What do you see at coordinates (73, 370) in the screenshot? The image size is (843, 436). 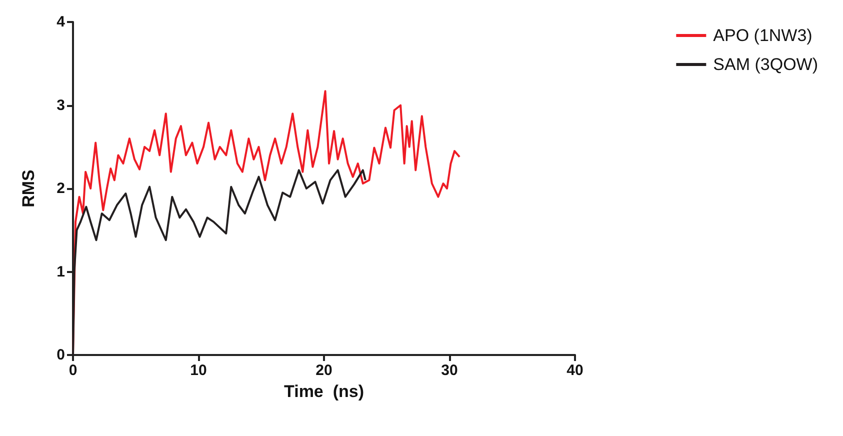 I see `x-tick-label: 0` at bounding box center [73, 370].